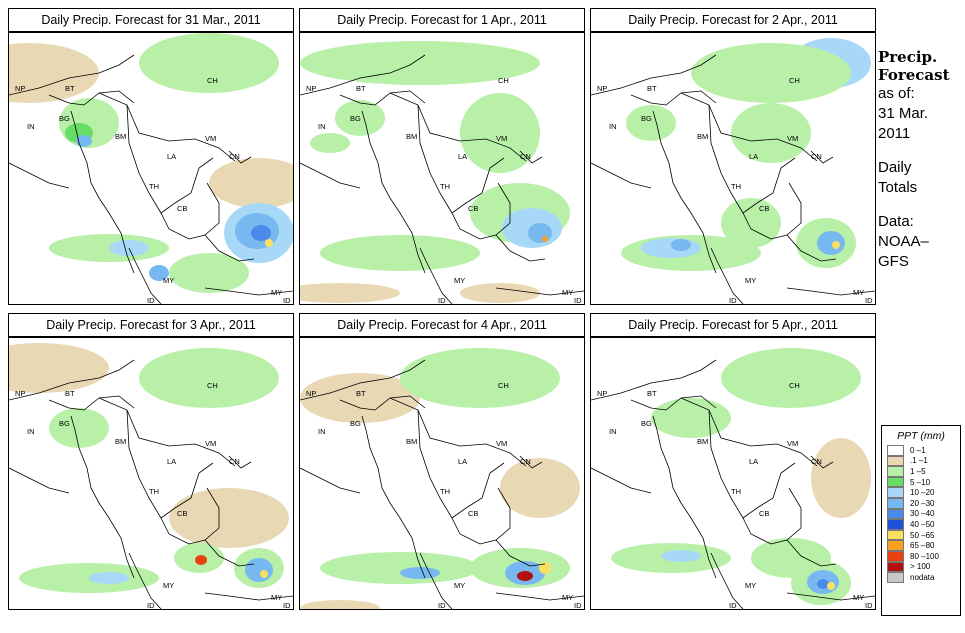 This screenshot has height=633, width=965. Describe the element at coordinates (322, 431) in the screenshot. I see `country-label: IN` at that location.